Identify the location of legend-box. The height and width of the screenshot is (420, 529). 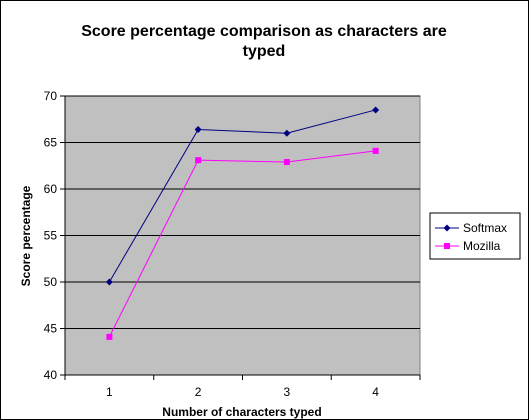
(475, 236).